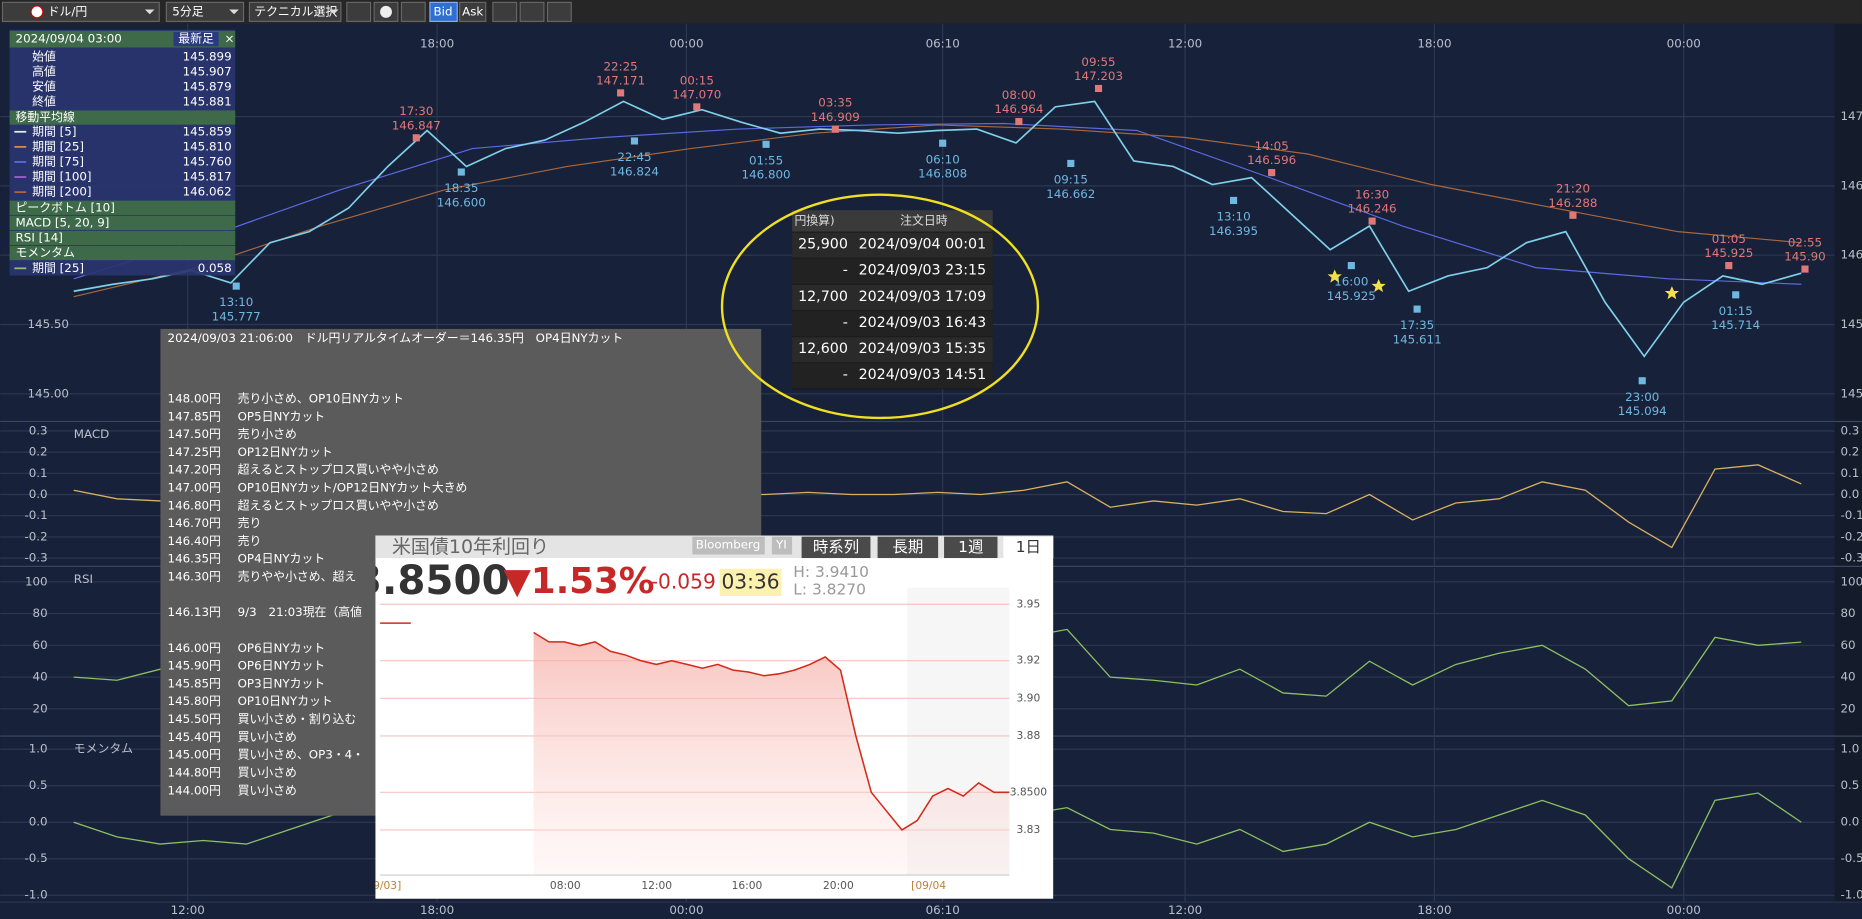 Image resolution: width=1862 pixels, height=919 pixels. I want to click on bb-x-tick-label: 16:00, so click(747, 885).